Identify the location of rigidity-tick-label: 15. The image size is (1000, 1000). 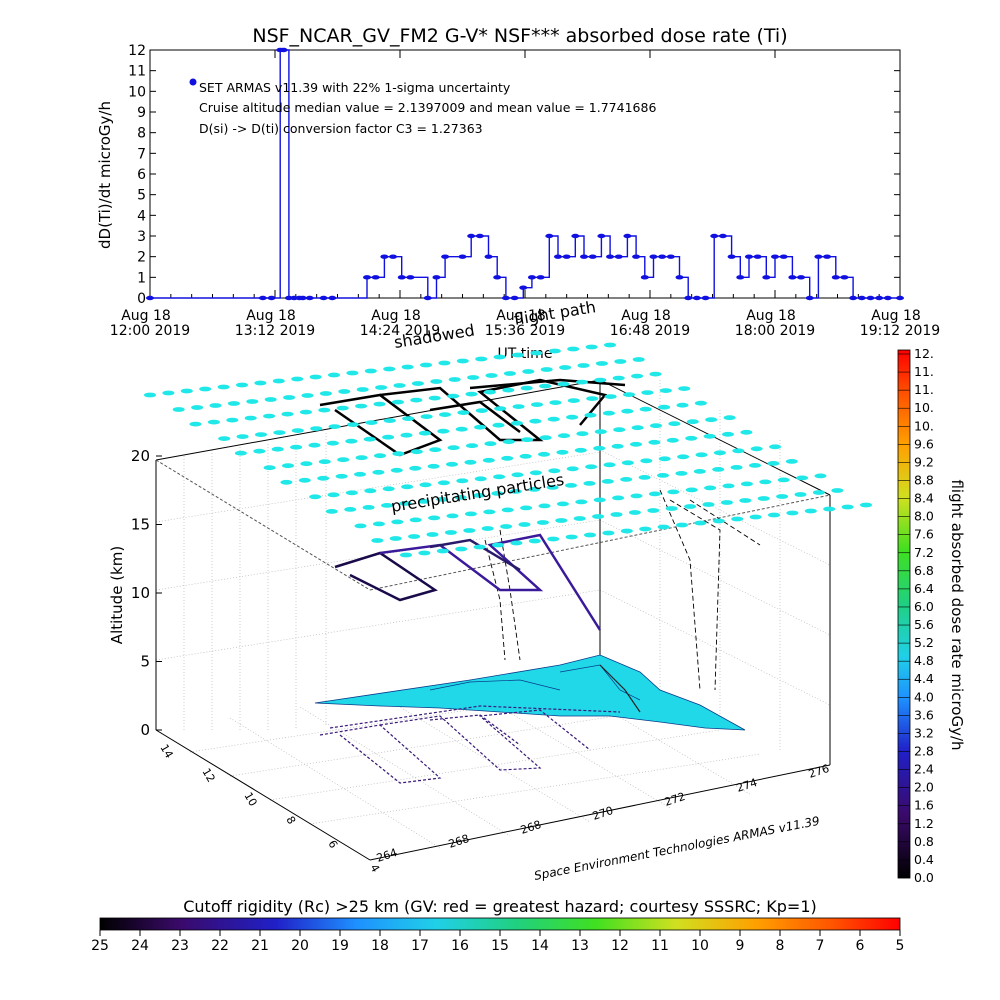
(500, 946).